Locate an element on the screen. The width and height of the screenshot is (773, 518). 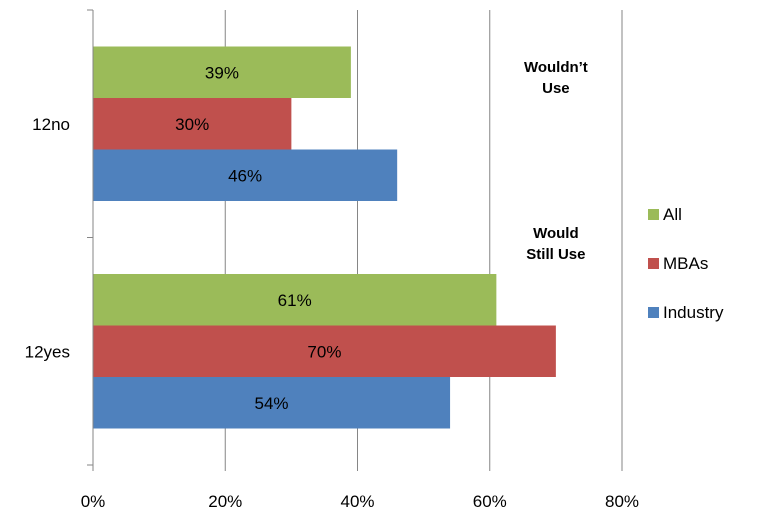
annotation-12no: Wouldn’t Use is located at coordinates (556, 78).